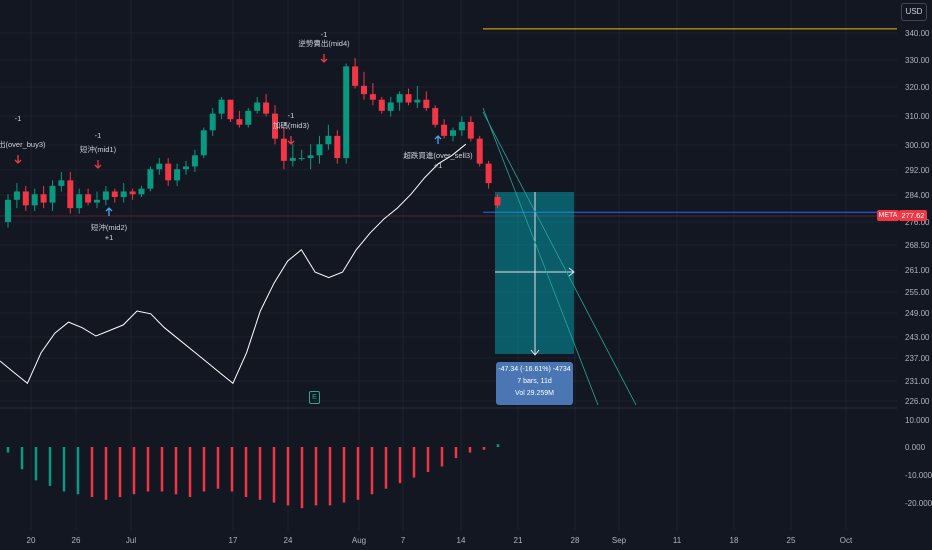 The height and width of the screenshot is (550, 932). I want to click on time-tick-label: Aug, so click(359, 540).